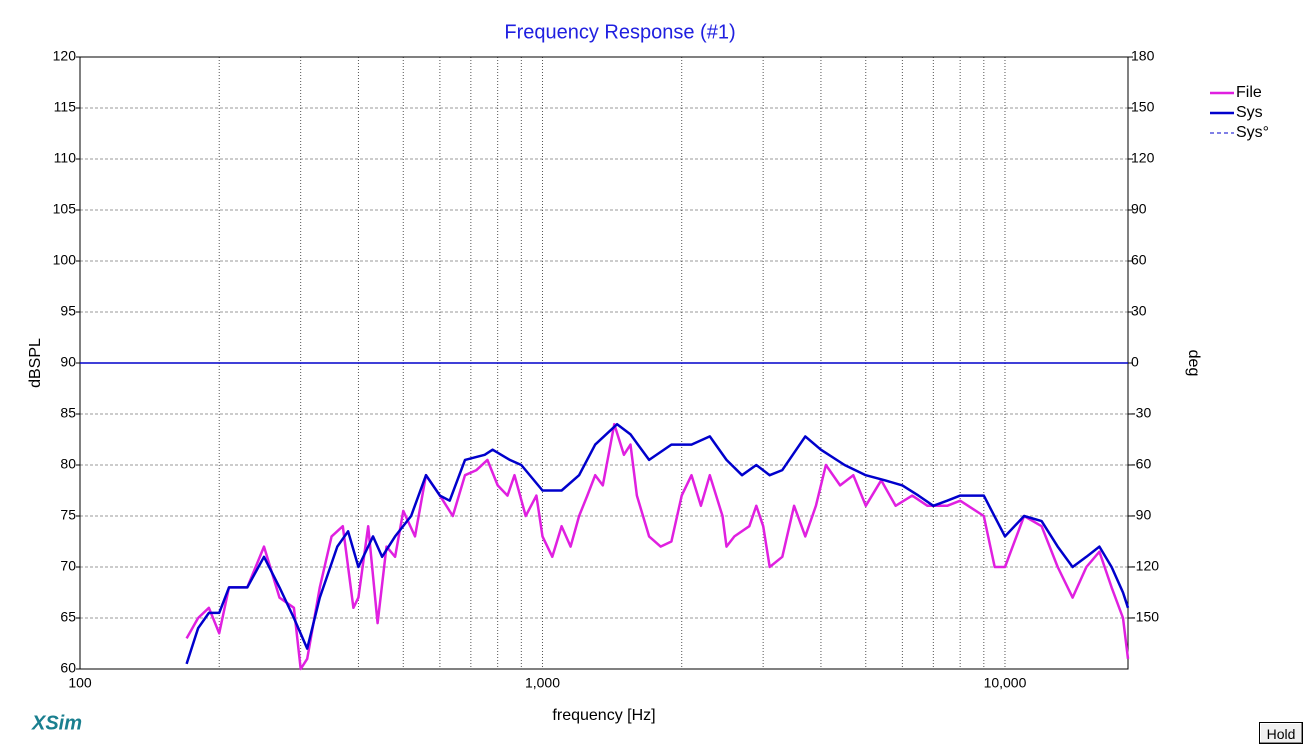 The height and width of the screenshot is (750, 1312). Describe the element at coordinates (65, 158) in the screenshot. I see `y-tick-label: 110` at that location.